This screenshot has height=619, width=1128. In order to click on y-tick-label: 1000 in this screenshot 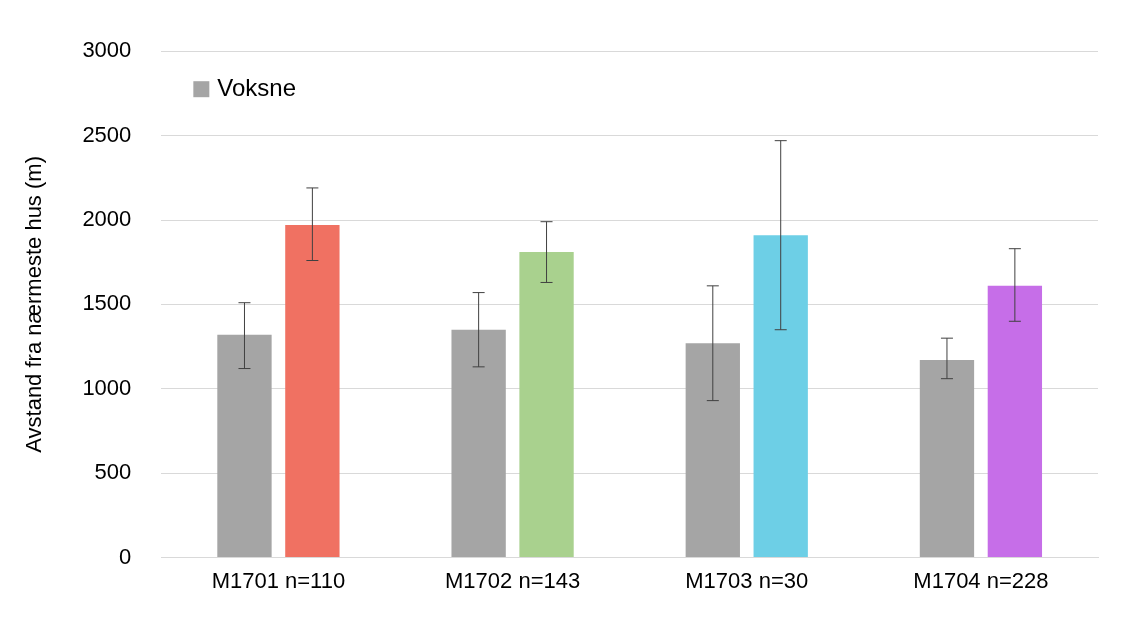, I will do `click(107, 387)`.